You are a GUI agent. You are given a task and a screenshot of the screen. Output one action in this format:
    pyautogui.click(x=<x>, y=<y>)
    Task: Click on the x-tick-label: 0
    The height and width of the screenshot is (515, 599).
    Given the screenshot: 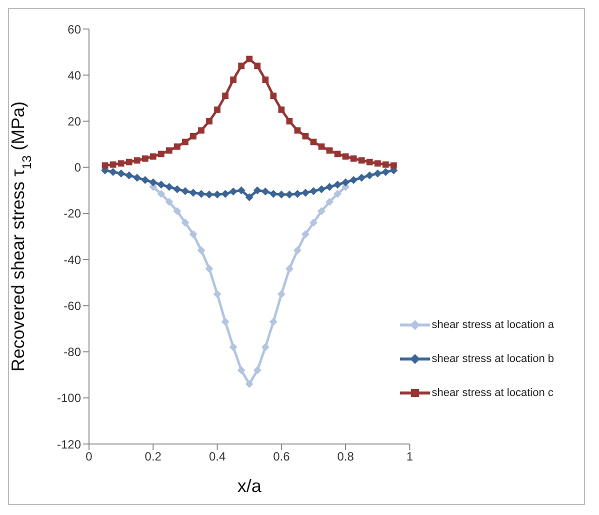 What is the action you would take?
    pyautogui.click(x=89, y=457)
    